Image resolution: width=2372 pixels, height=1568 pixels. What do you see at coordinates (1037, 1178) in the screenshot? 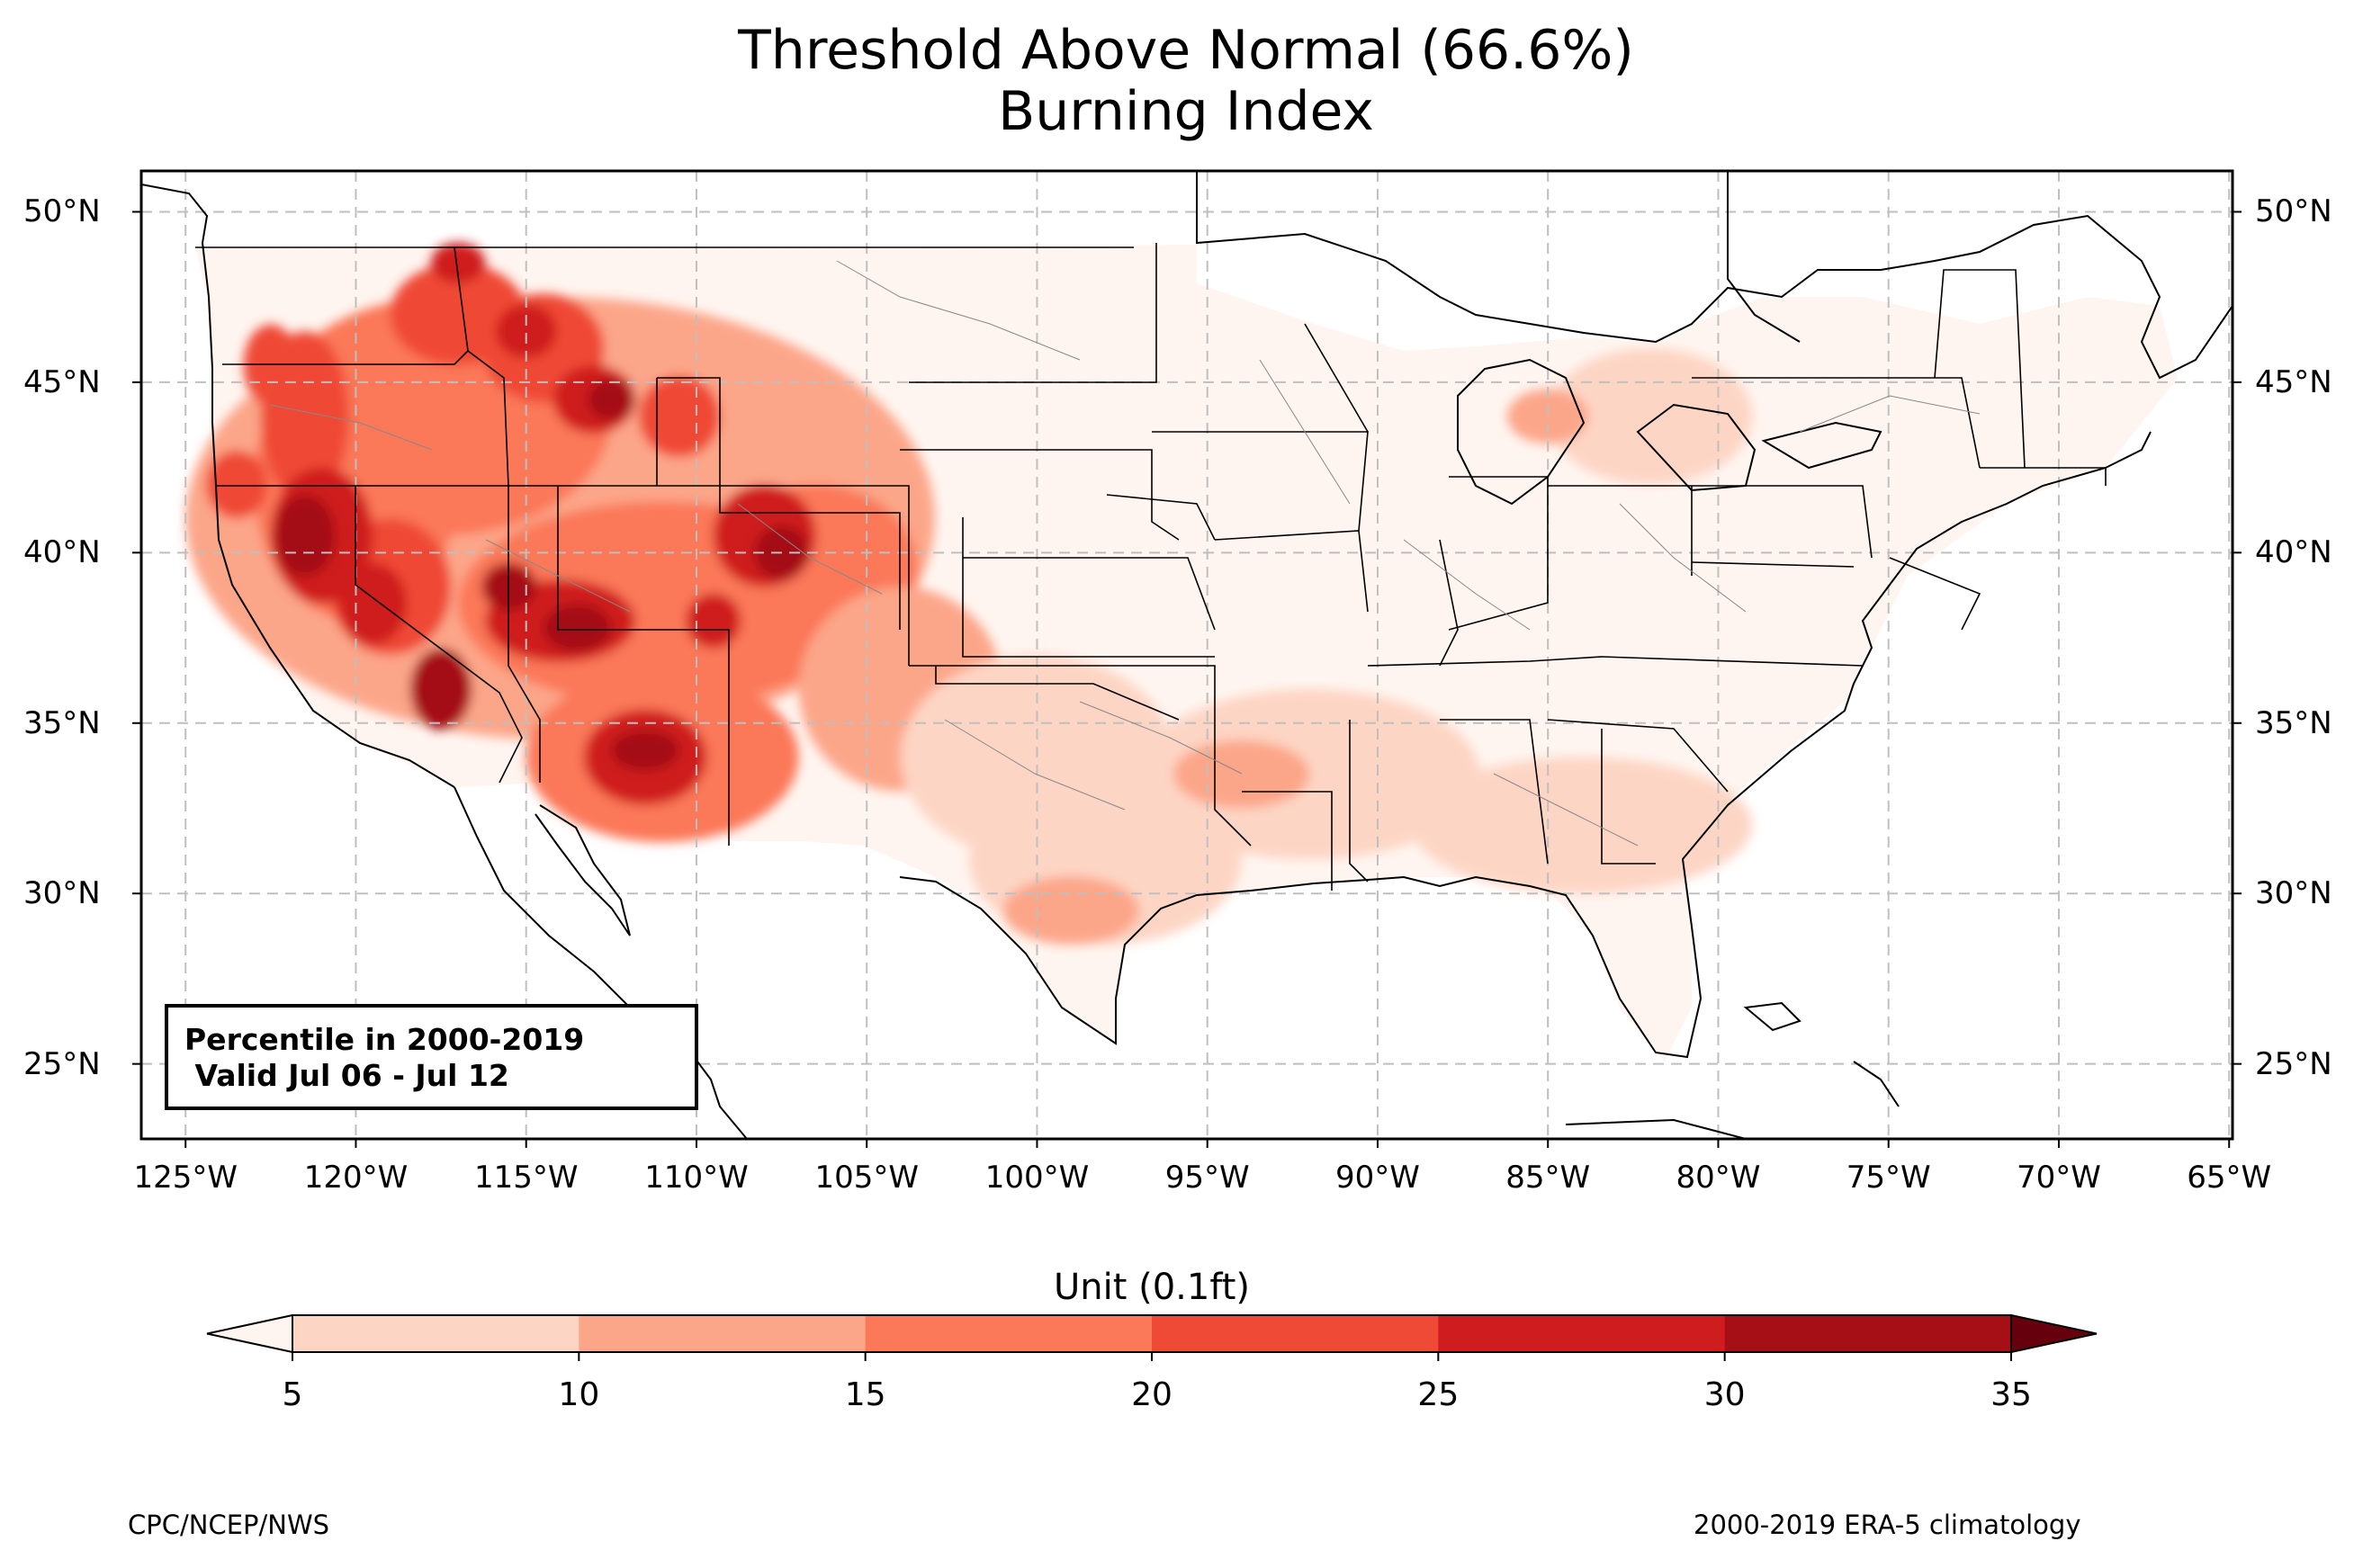
I see `lon-label: 100°W` at bounding box center [1037, 1178].